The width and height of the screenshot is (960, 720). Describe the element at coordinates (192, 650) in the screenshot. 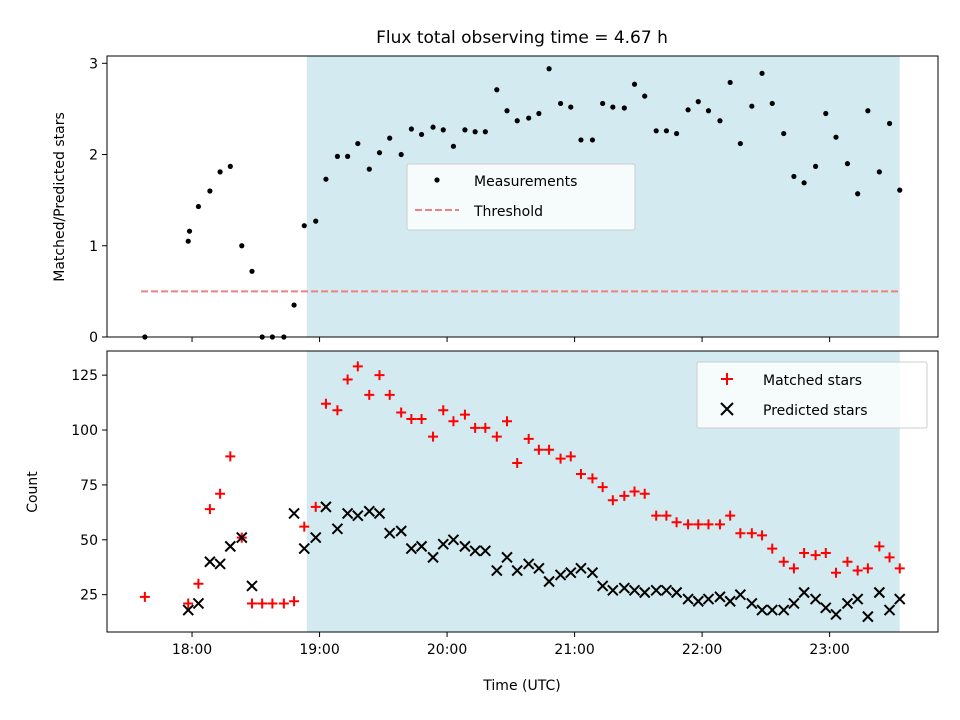

I see `panel1-x-tick-label: 18:00` at that location.